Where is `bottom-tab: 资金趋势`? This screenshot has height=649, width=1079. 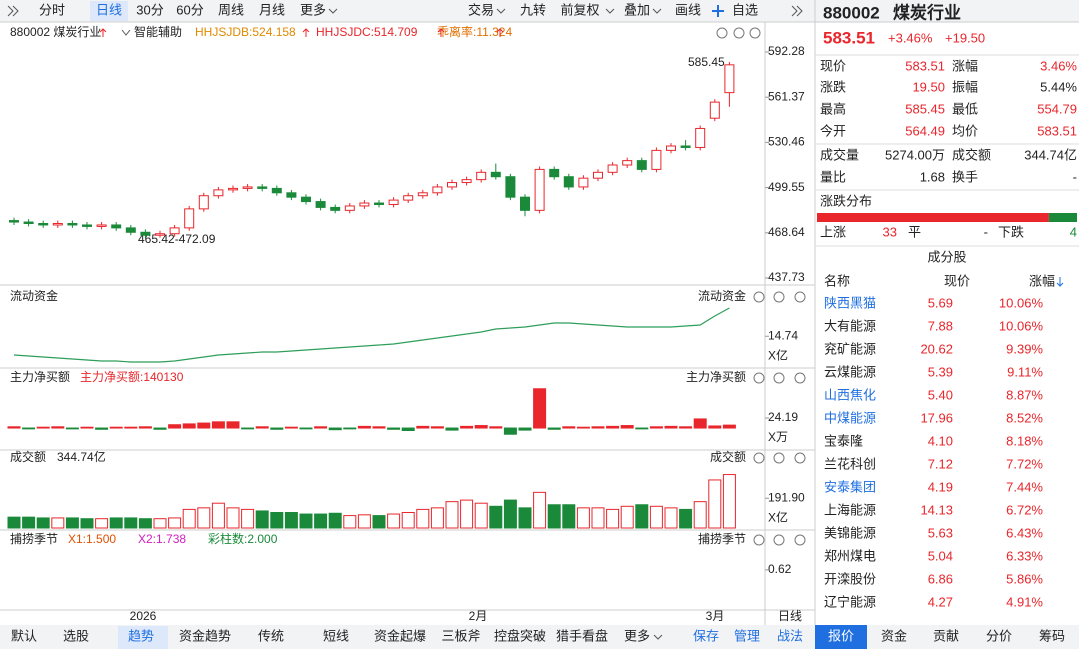 bottom-tab: 资金趋势 is located at coordinates (205, 635).